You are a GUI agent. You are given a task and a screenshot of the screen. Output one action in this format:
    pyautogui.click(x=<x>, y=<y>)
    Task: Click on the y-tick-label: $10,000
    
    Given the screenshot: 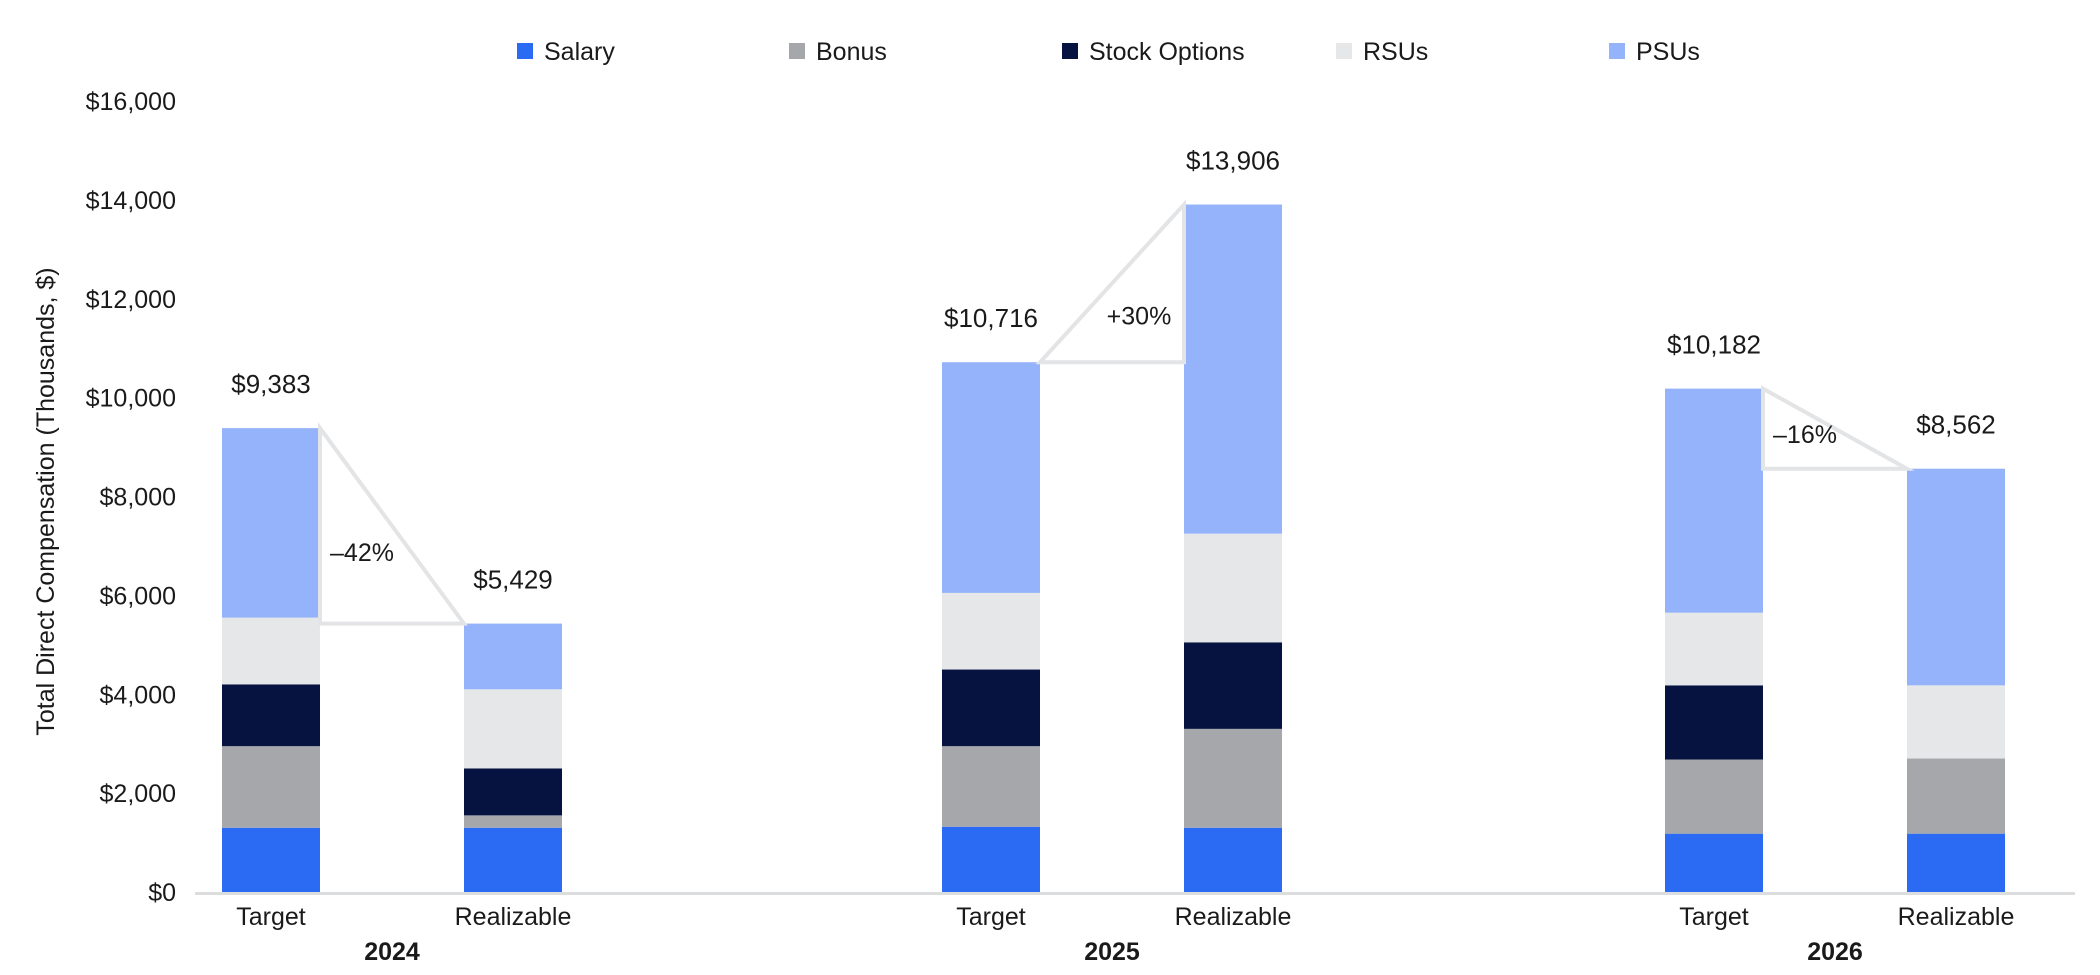 What is the action you would take?
    pyautogui.click(x=131, y=399)
    